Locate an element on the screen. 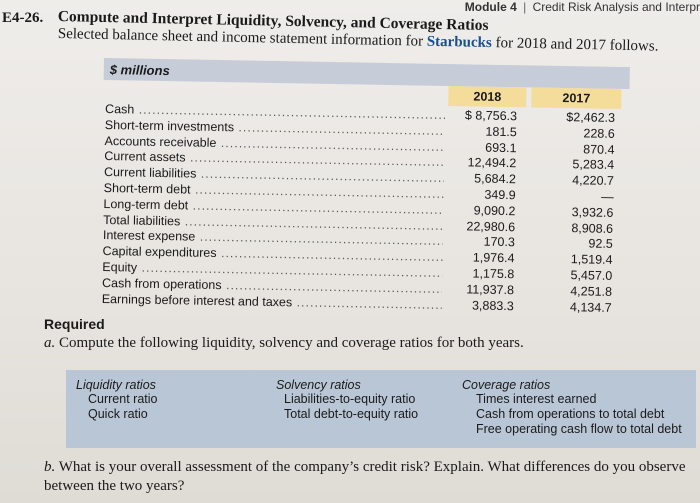 This screenshot has height=503, width=700. value-2018: 170.3 is located at coordinates (499, 242).